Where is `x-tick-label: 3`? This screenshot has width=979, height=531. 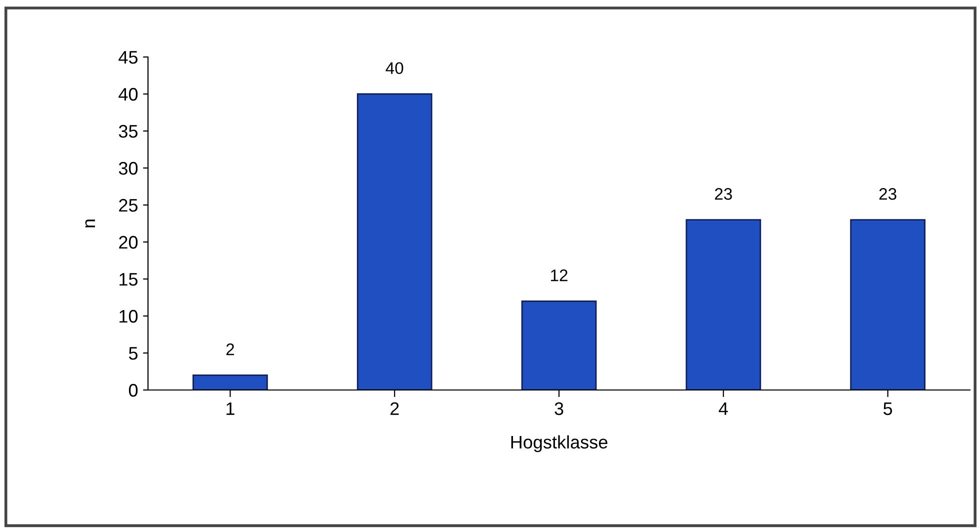
x-tick-label: 3 is located at coordinates (559, 409).